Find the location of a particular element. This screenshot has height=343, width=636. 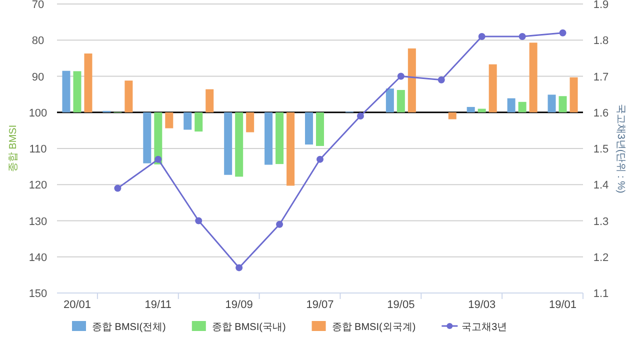

legend-label: 종합 BMSI(국내) is located at coordinates (249, 327).